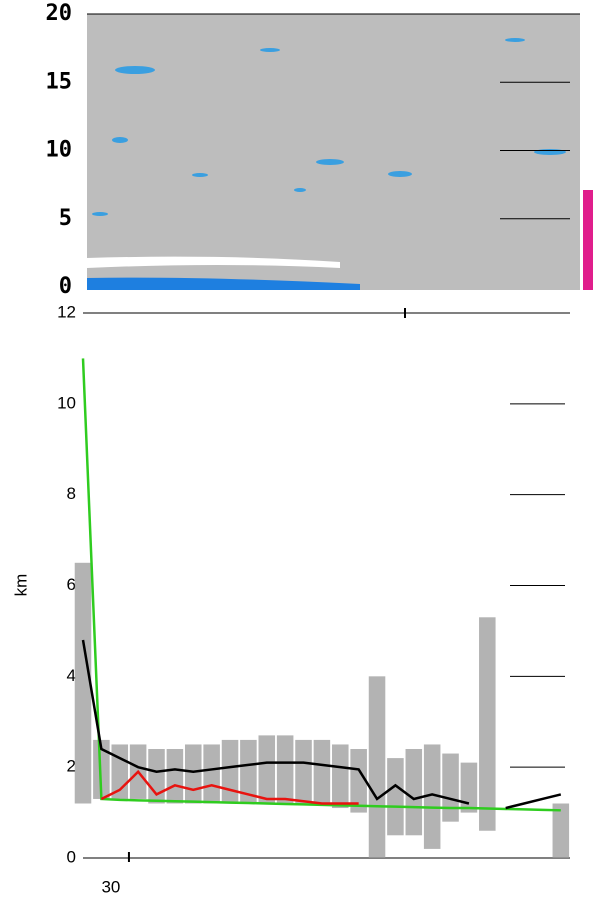 The image size is (593, 898). I want to click on y-tick-label: 12, so click(66, 311).